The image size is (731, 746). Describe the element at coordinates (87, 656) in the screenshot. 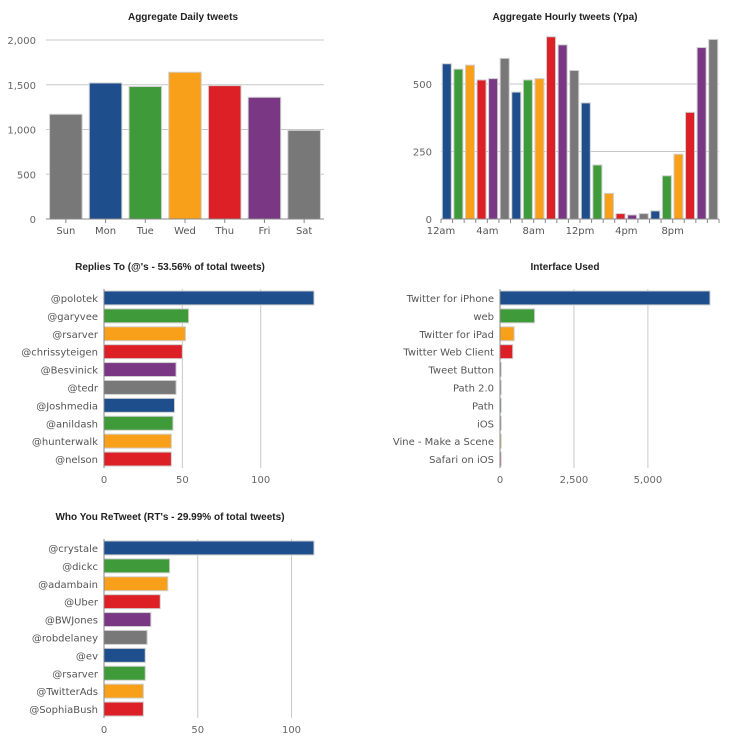

I see `y-category-label: @ev` at that location.